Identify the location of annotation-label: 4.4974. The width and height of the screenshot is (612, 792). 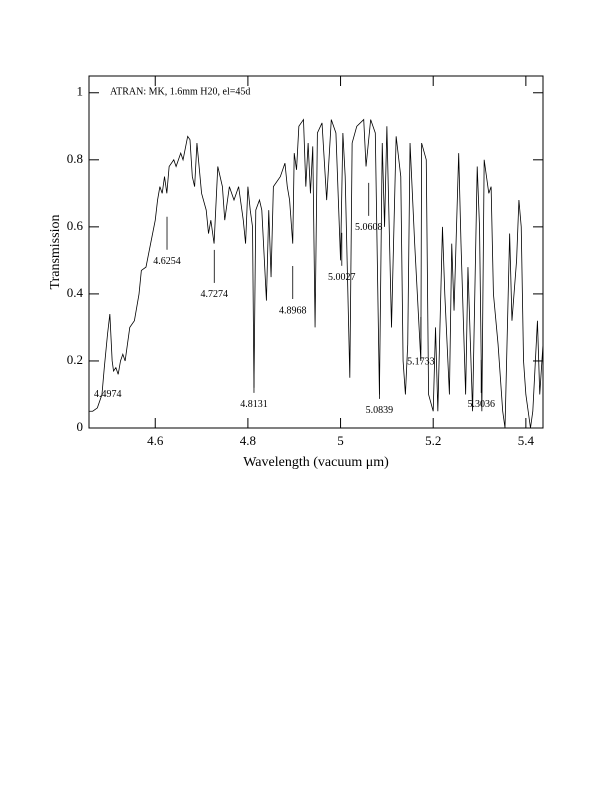
(108, 394).